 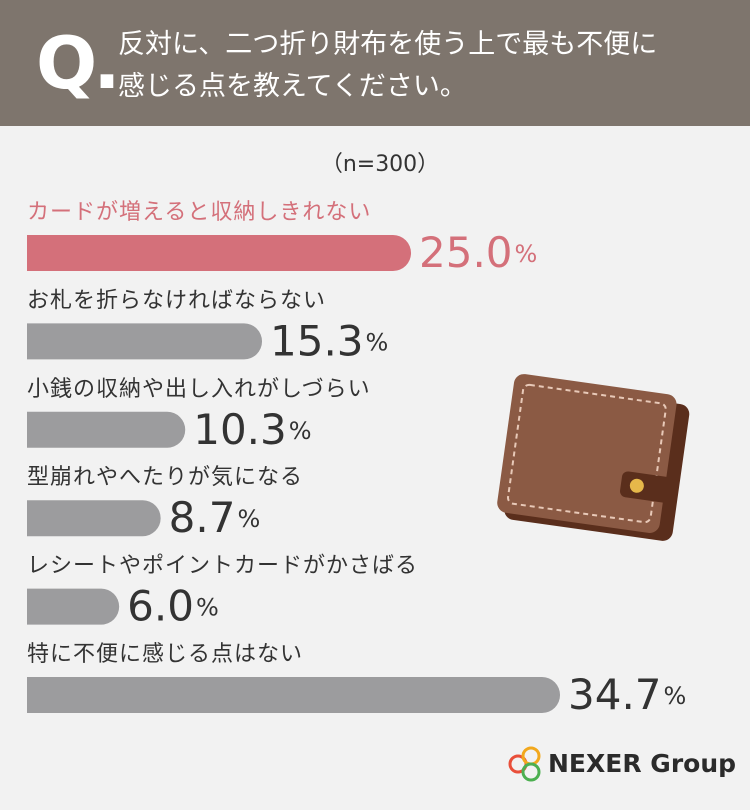 What do you see at coordinates (240, 428) in the screenshot?
I see `value-number: 10.3` at bounding box center [240, 428].